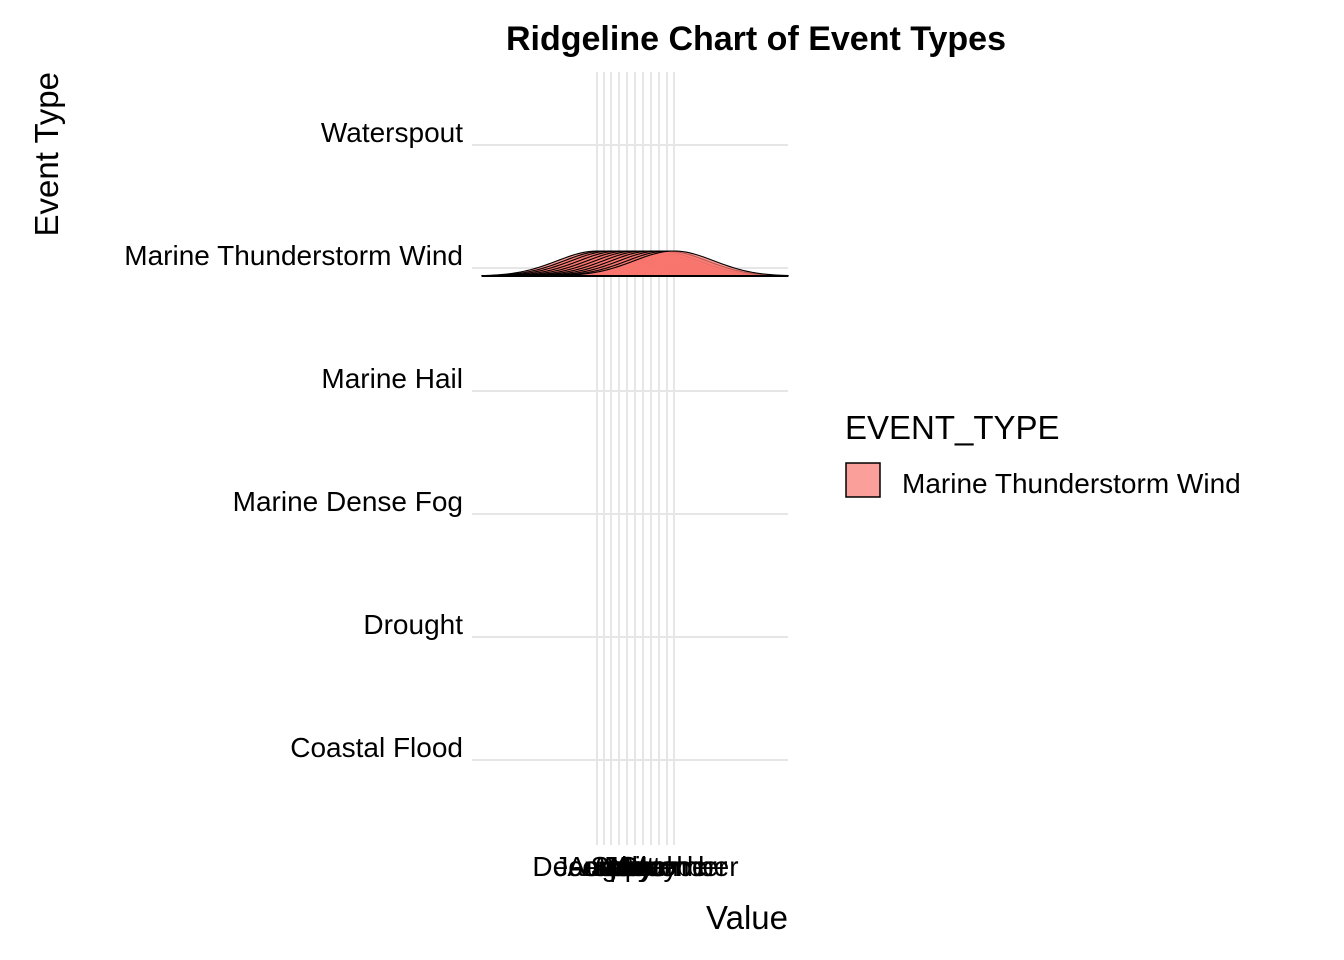 This screenshot has height=960, width=1344. I want to click on x-tick-label: November, so click(673, 866).